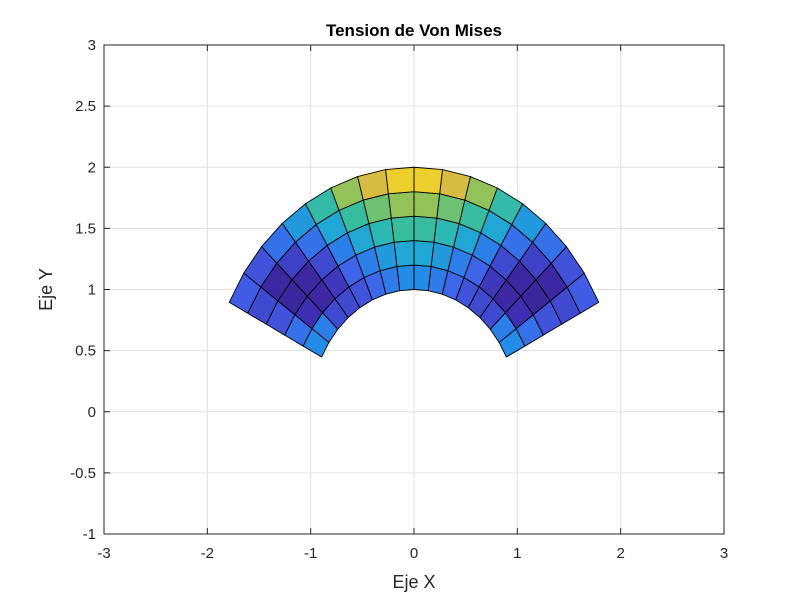  Describe the element at coordinates (724, 553) in the screenshot. I see `x-tick-label: 3` at that location.